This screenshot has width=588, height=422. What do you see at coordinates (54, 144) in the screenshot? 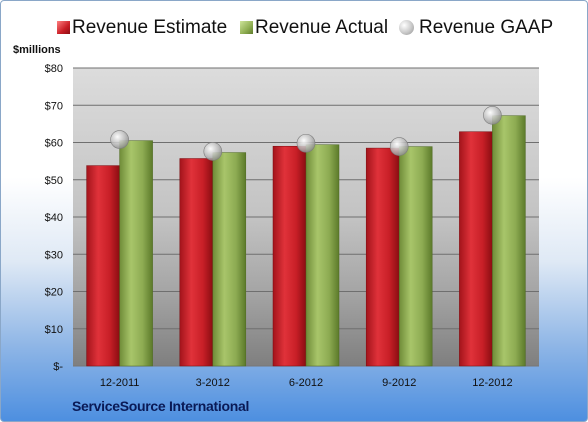
I see `y-tick-label: $60` at bounding box center [54, 144].